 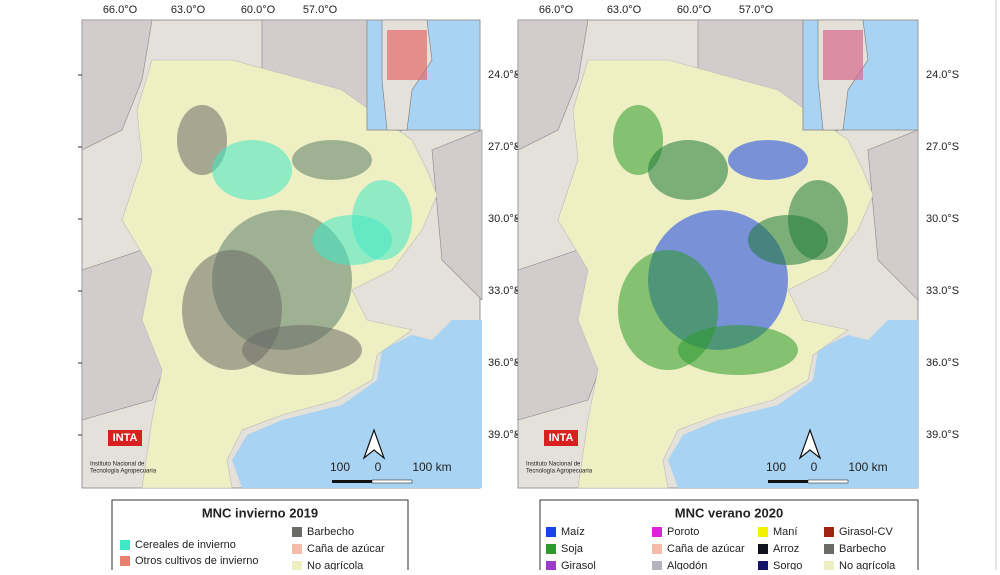 What do you see at coordinates (260, 512) in the screenshot?
I see `legend-title: MNC invierno 2019` at bounding box center [260, 512].